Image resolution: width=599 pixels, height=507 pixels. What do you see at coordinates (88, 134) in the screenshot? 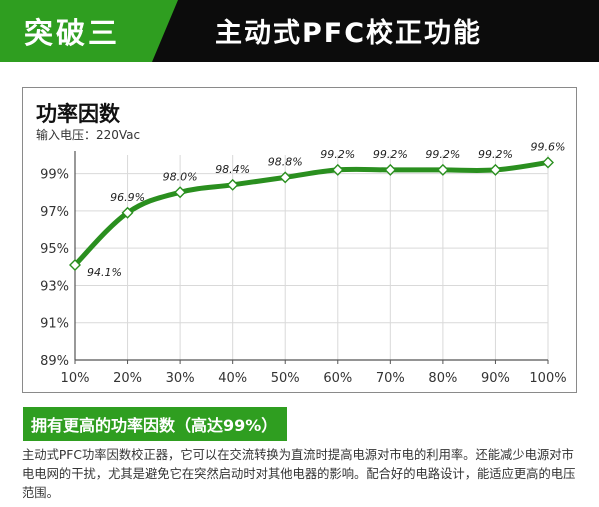
I see `chart-subtitle: 输入电压：220Vac` at bounding box center [88, 134].